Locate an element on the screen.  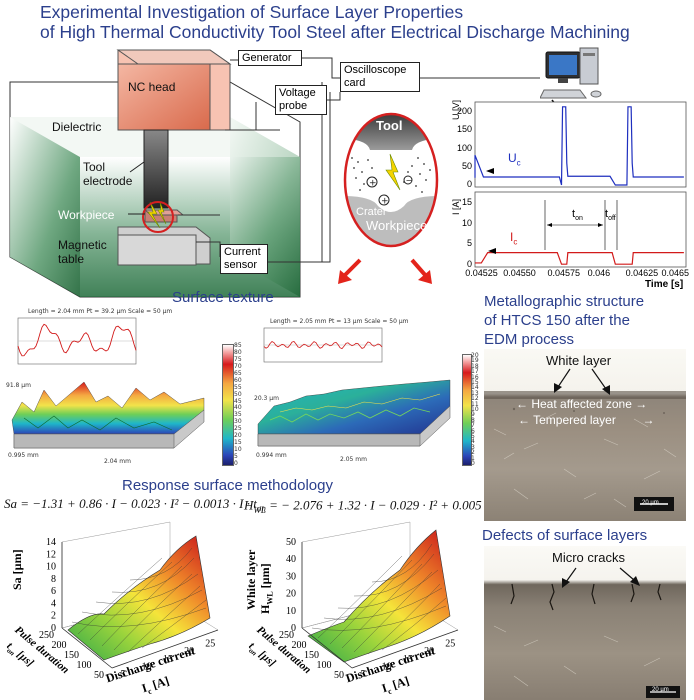
rsm1-x-axis-label-sub: c is located at coordinates (149, 691).